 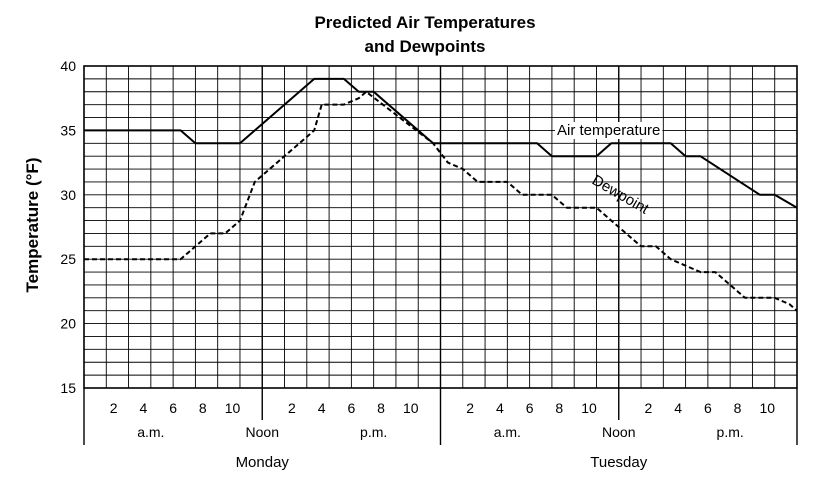 What do you see at coordinates (68, 259) in the screenshot?
I see `y-tick-label: 25` at bounding box center [68, 259].